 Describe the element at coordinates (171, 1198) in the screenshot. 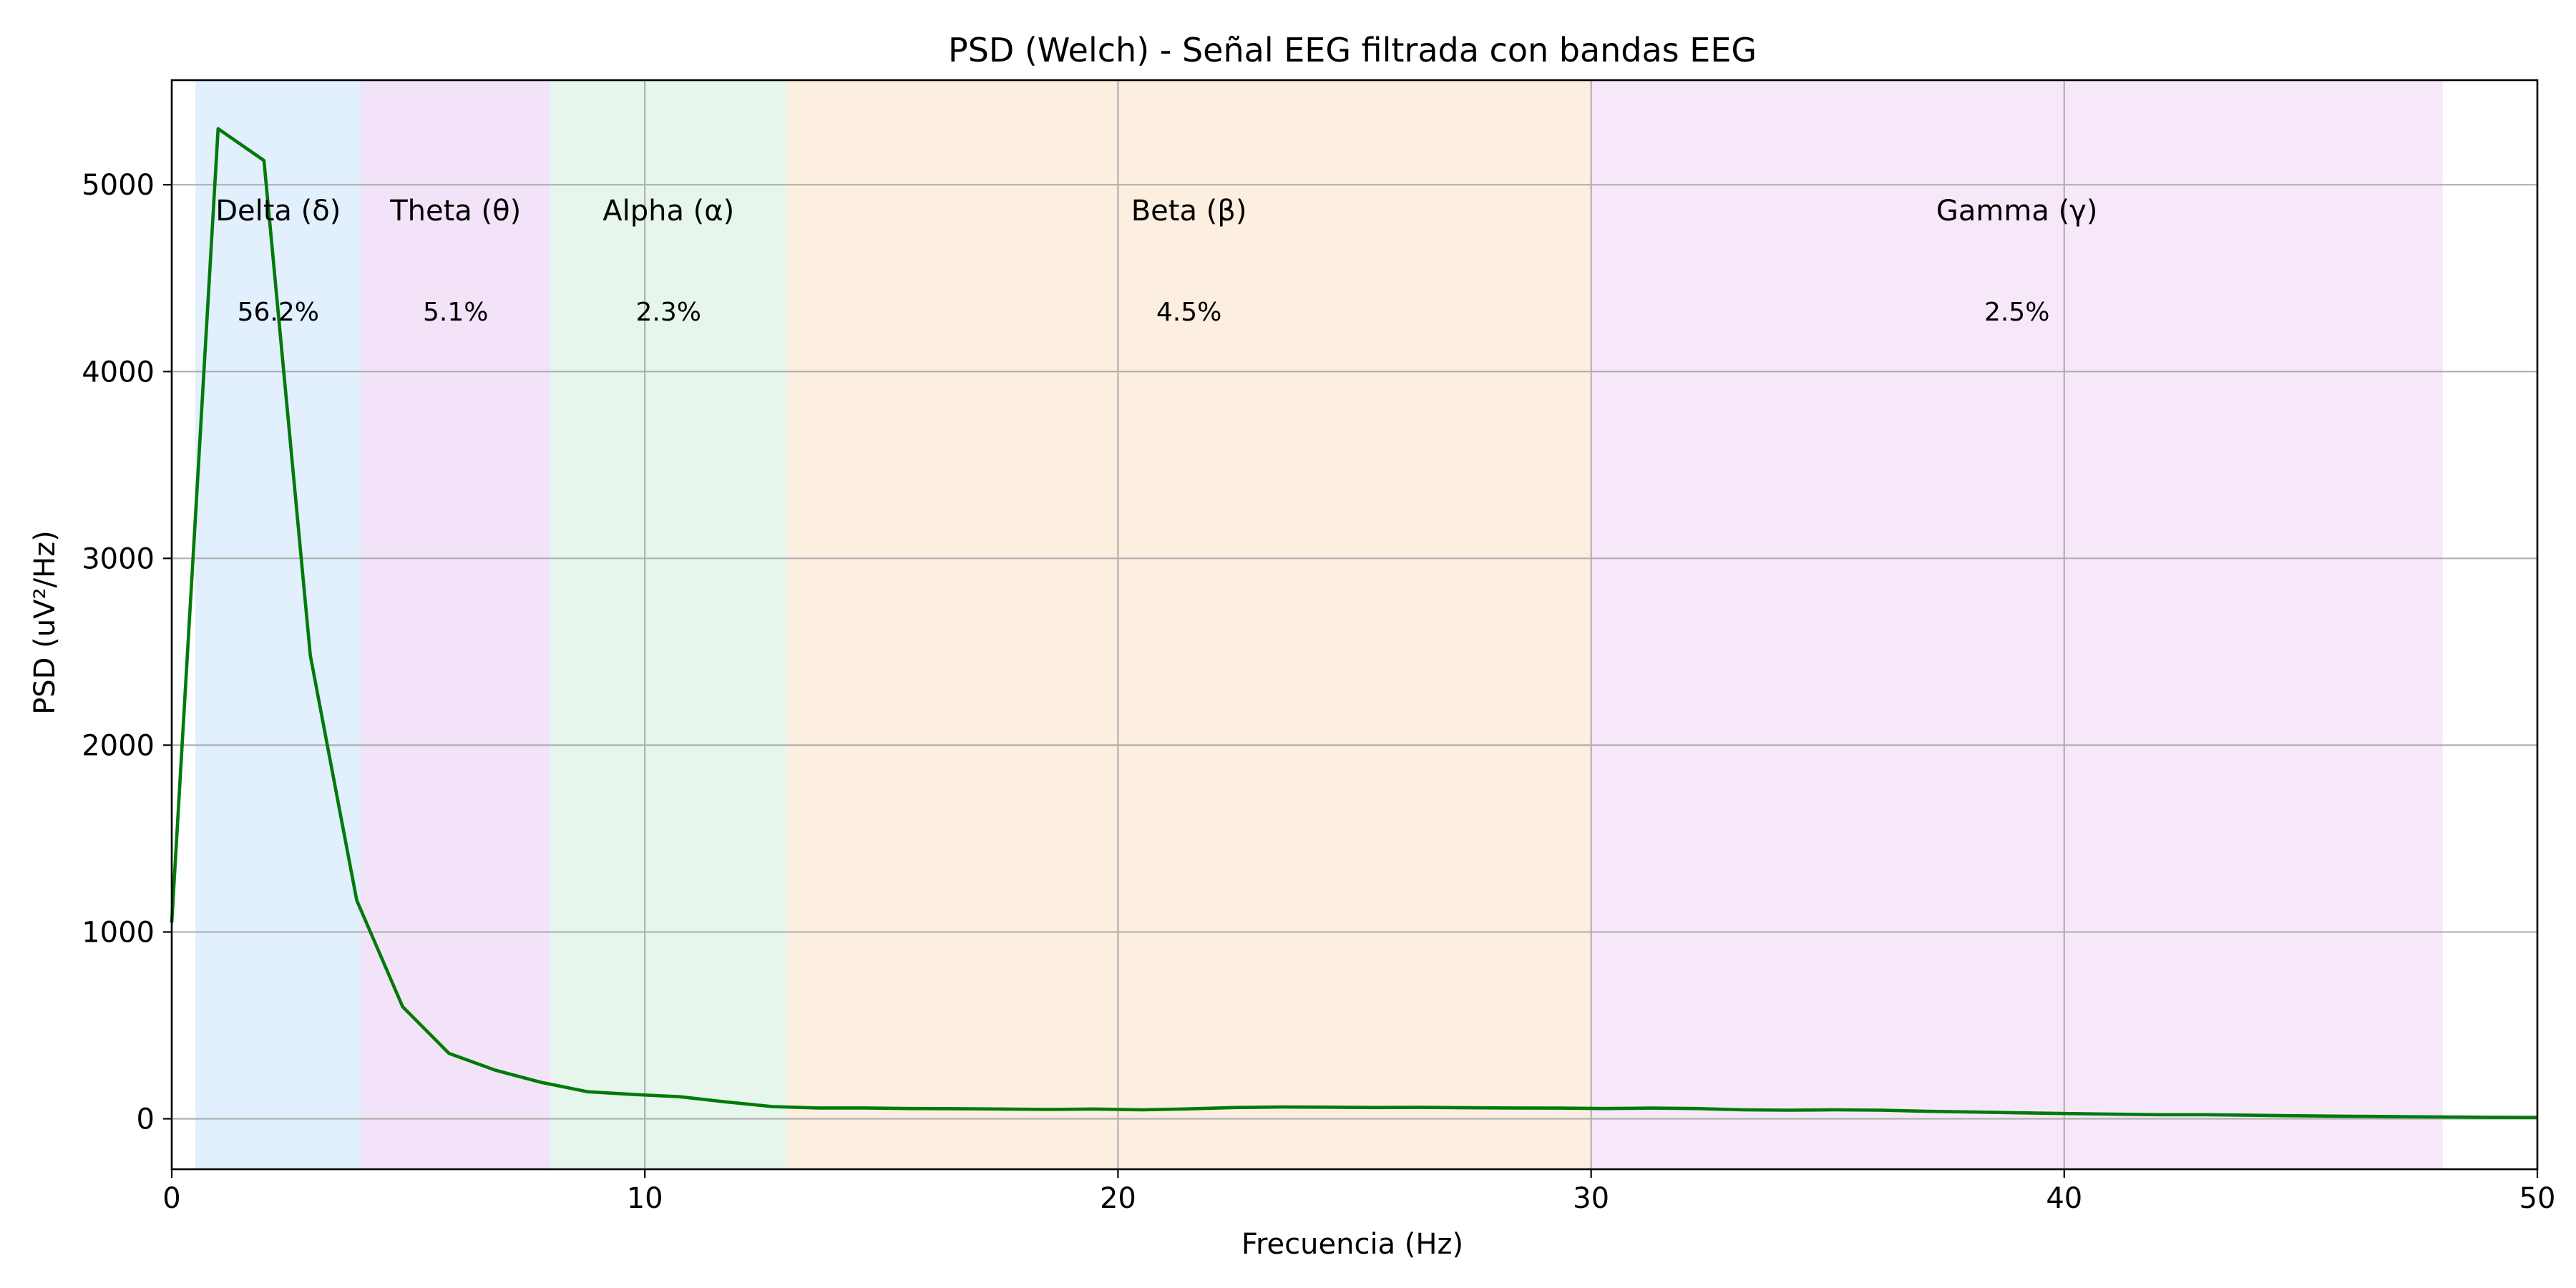

I see `x-tick-label-0: 0` at that location.